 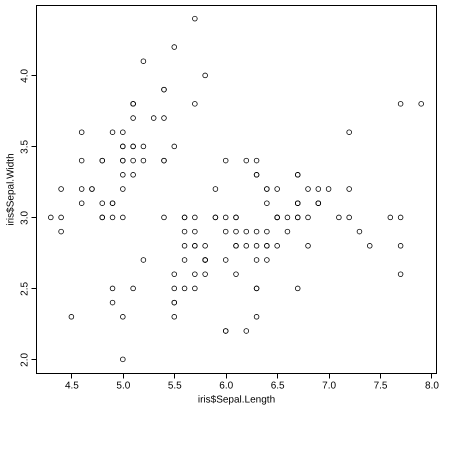 What do you see at coordinates (381, 386) in the screenshot?
I see `x-tick-label: 7.5` at bounding box center [381, 386].